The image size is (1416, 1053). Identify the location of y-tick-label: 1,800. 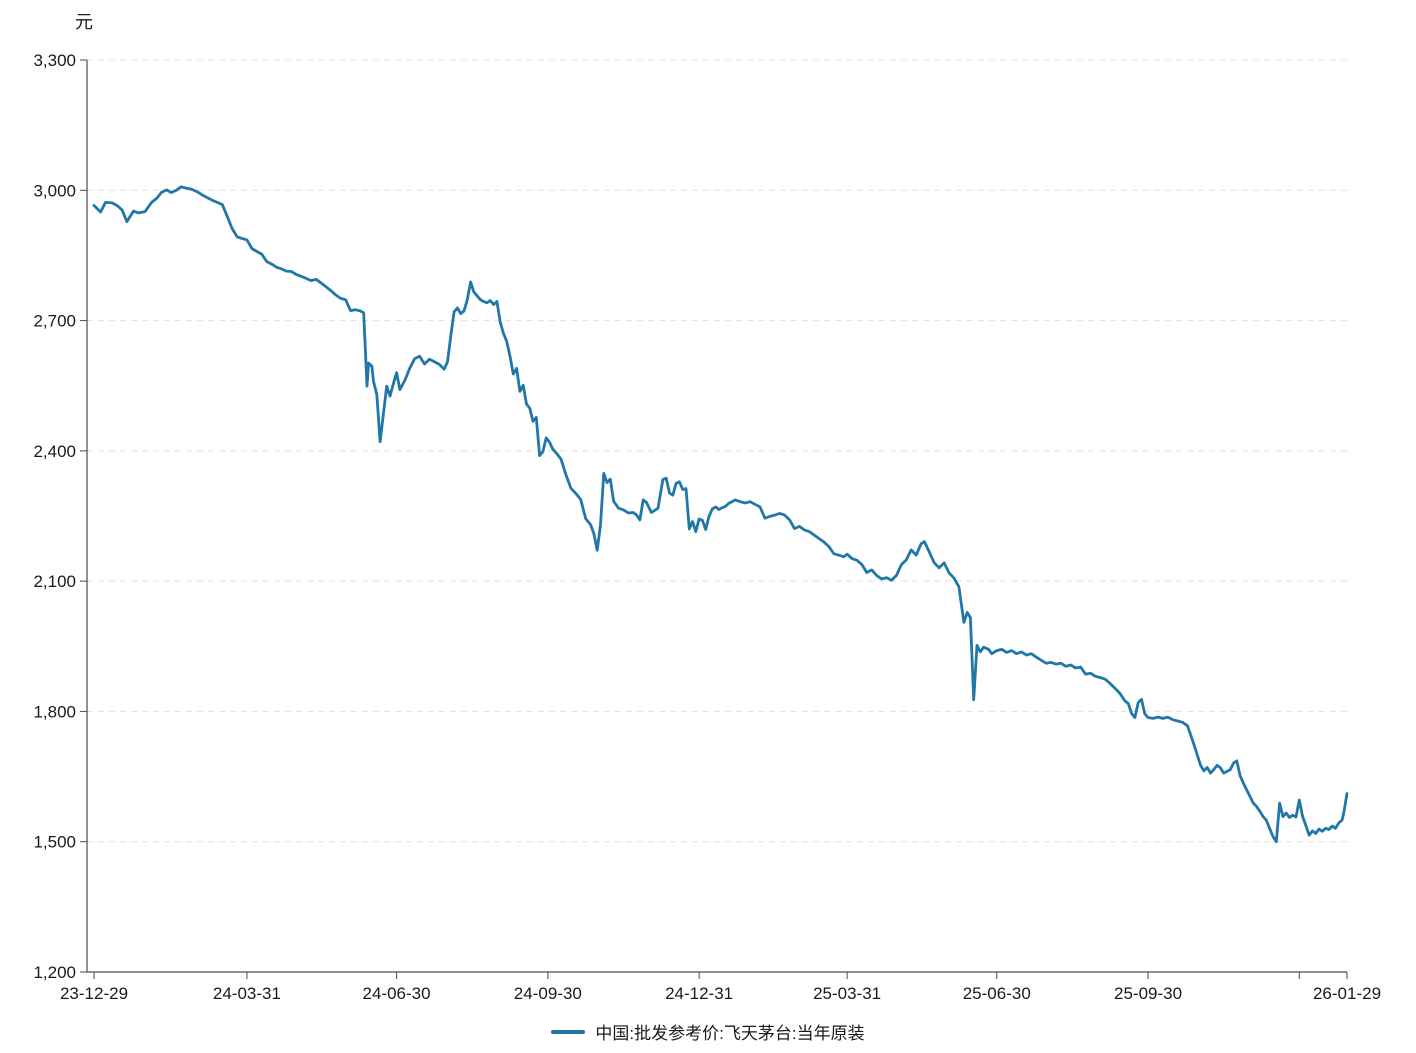
(54, 711).